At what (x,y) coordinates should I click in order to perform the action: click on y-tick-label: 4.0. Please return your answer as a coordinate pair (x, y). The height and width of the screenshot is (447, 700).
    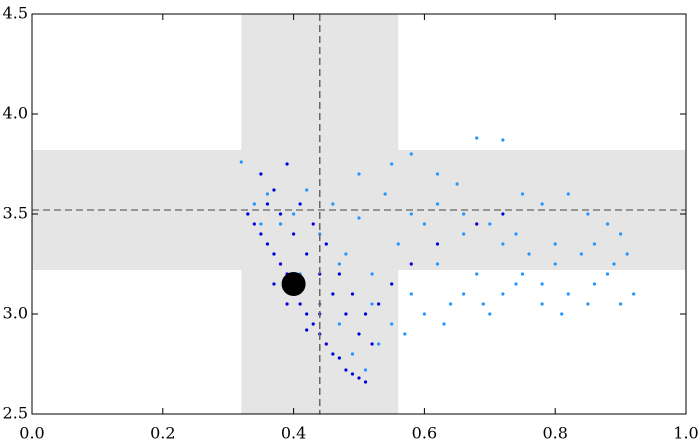
    Looking at the image, I should click on (15, 113).